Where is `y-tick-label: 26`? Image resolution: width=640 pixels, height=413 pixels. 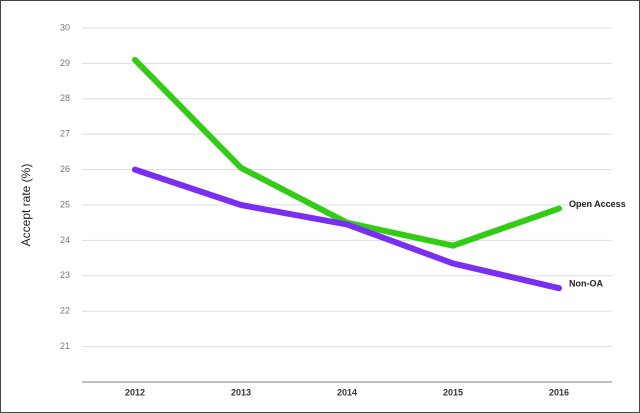
y-tick-label: 26 is located at coordinates (65, 169).